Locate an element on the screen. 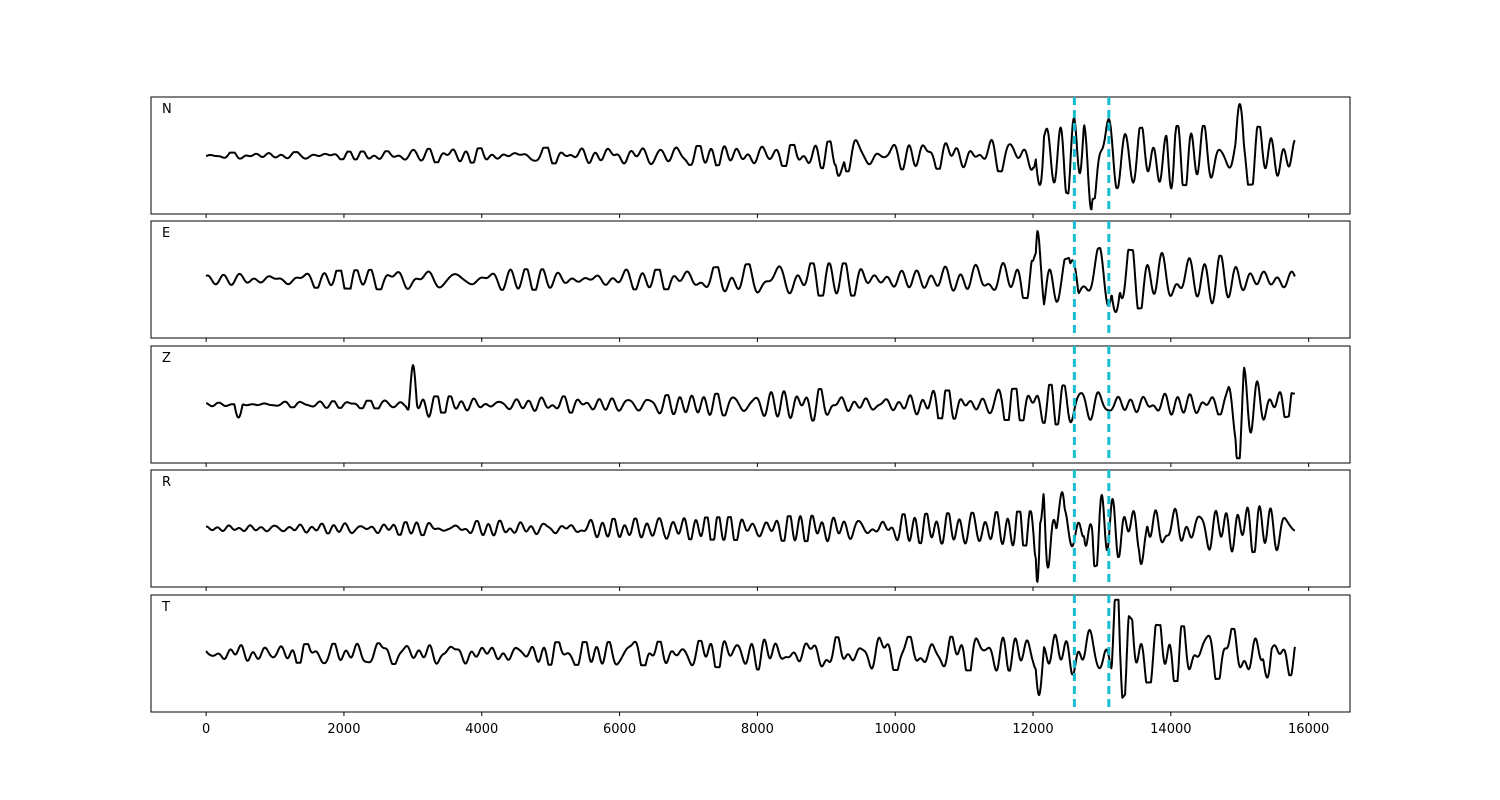  x-tick-label: 14000 is located at coordinates (1170, 729).